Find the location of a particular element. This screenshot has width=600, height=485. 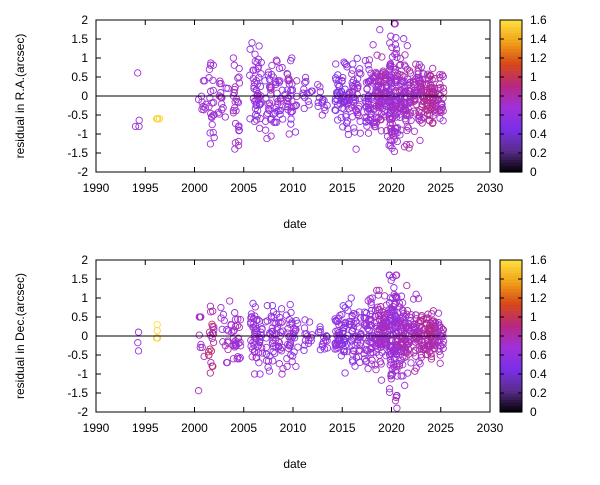

x-tick-label: 2015 is located at coordinates (342, 188).